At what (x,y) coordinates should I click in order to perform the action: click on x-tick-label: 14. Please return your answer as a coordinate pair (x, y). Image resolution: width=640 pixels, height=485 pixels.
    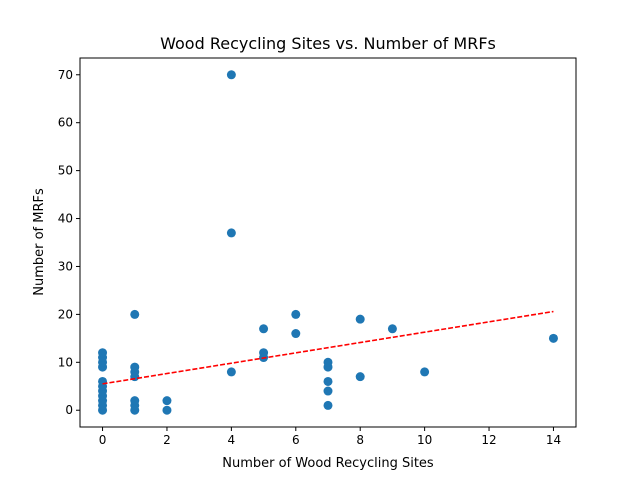
    Looking at the image, I should click on (553, 440).